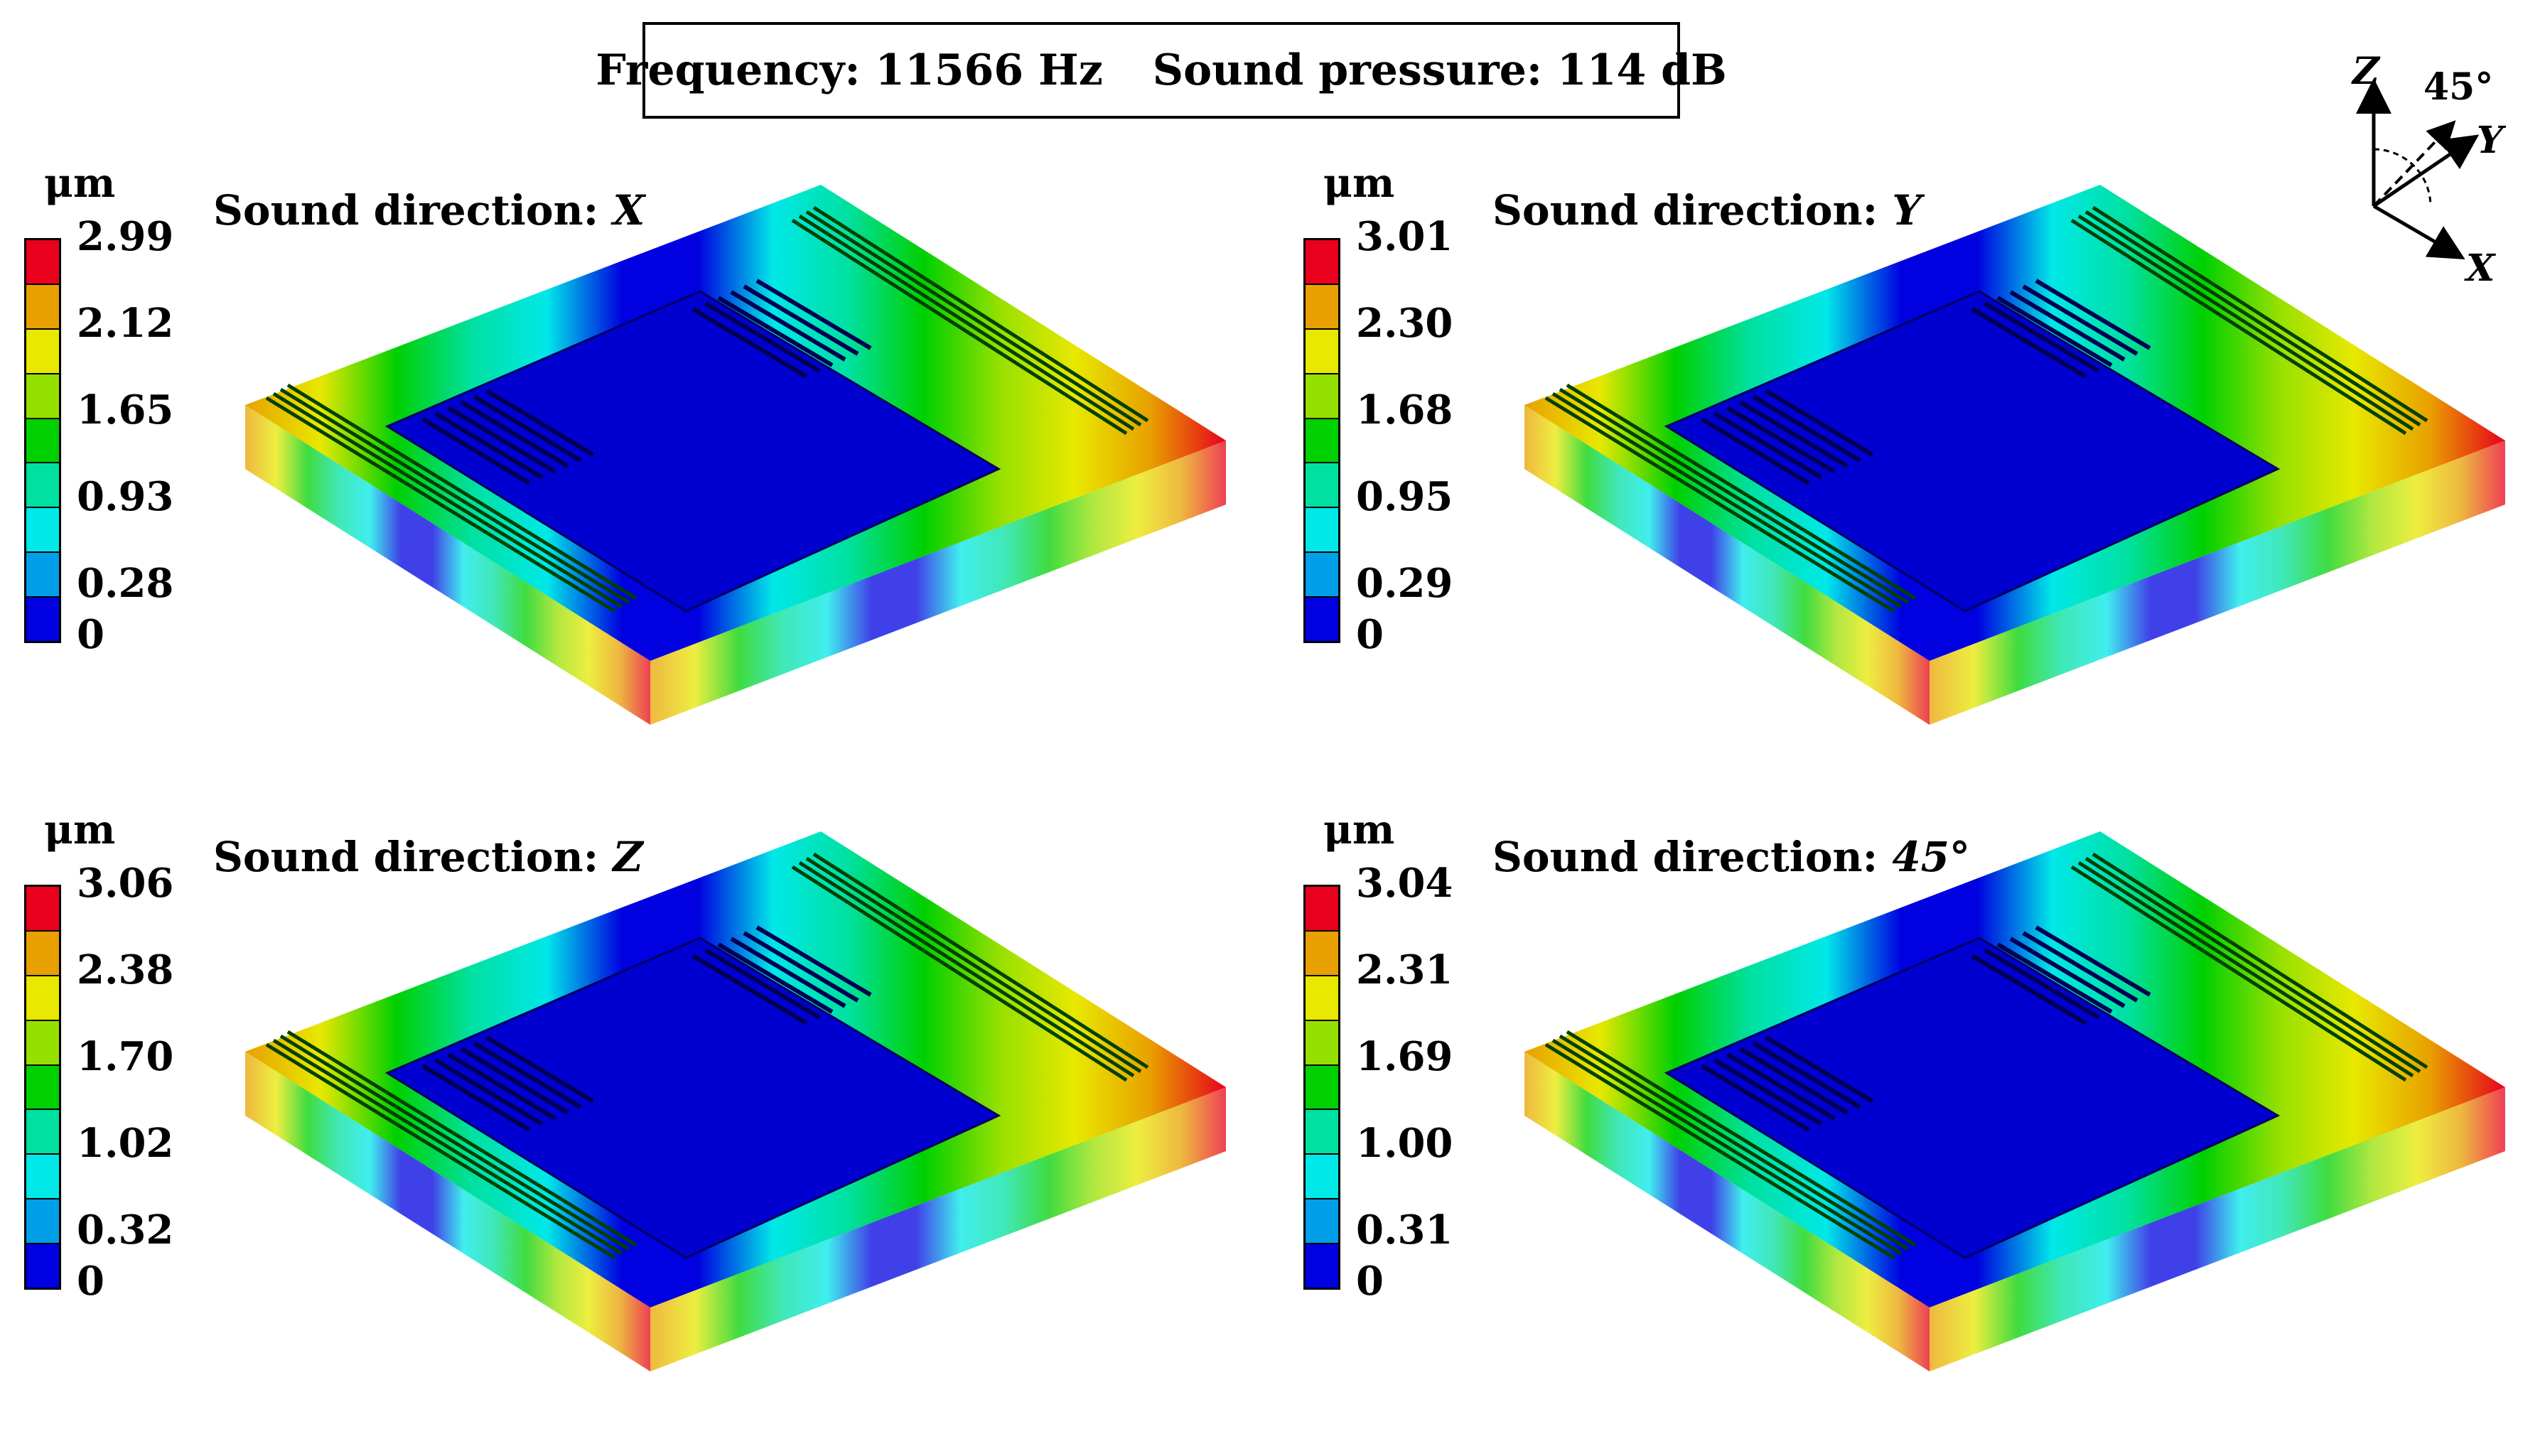 The height and width of the screenshot is (1456, 2540). What do you see at coordinates (98, 436) in the screenshot?
I see `color-legend: 2.99 2.12 1.65 0.93 0.28 0` at bounding box center [98, 436].